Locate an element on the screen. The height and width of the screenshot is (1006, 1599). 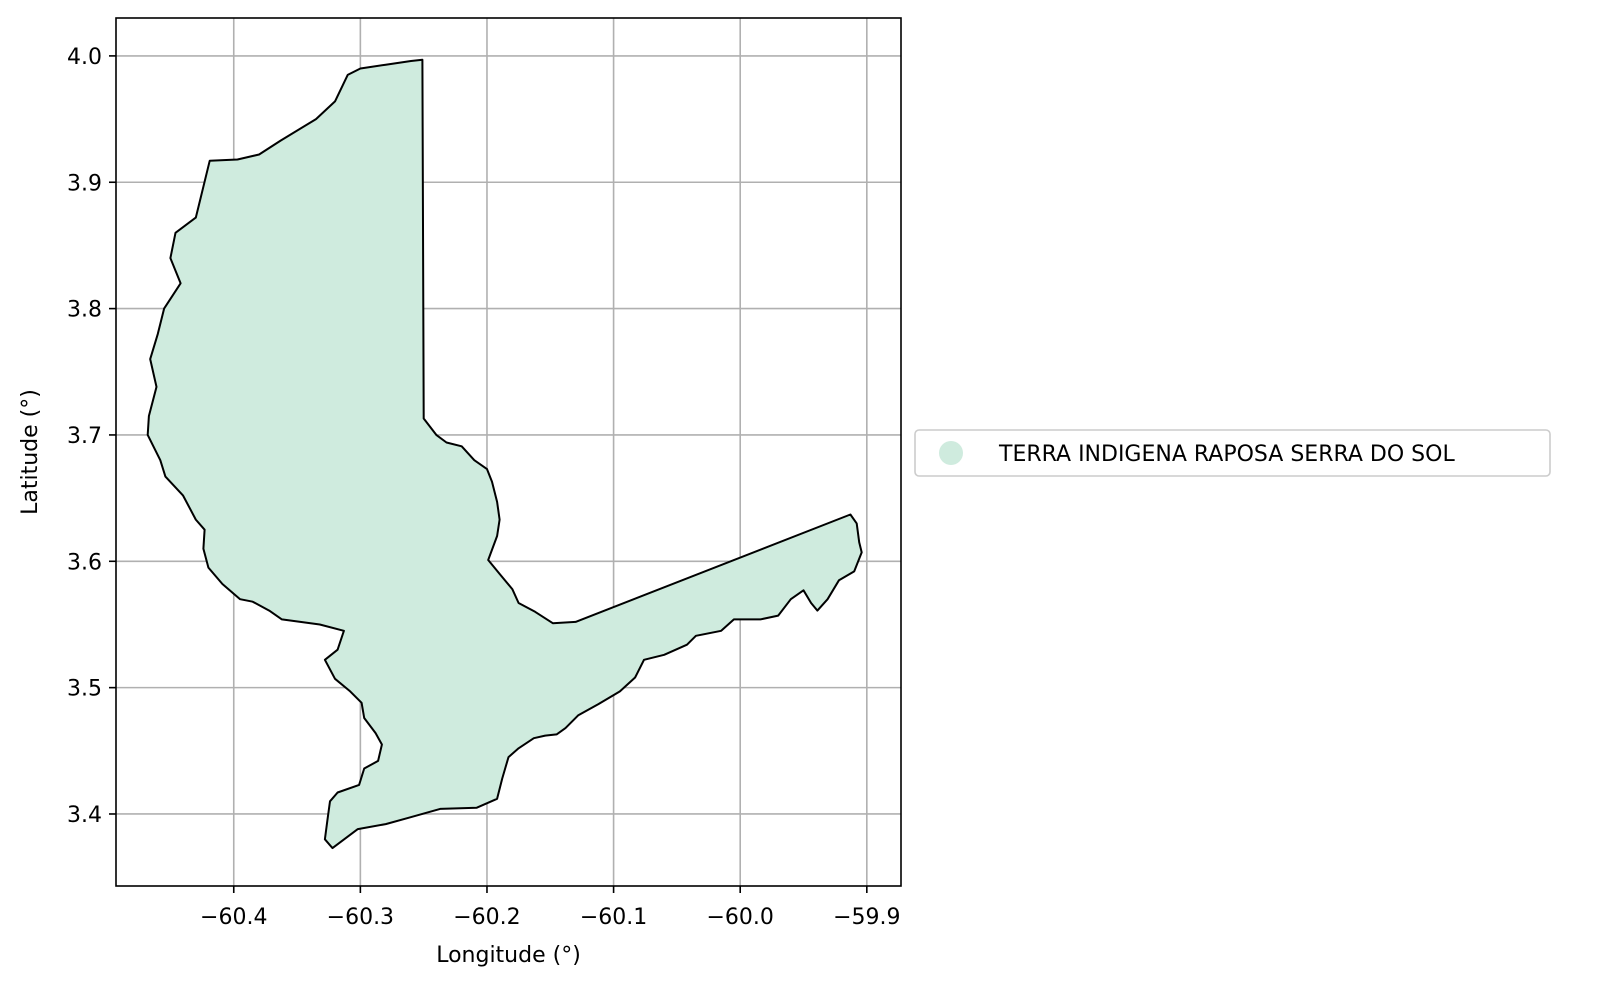
legend: TERRA INDIGENA RAPOSA SERRA DO SOL is located at coordinates (1232, 453).